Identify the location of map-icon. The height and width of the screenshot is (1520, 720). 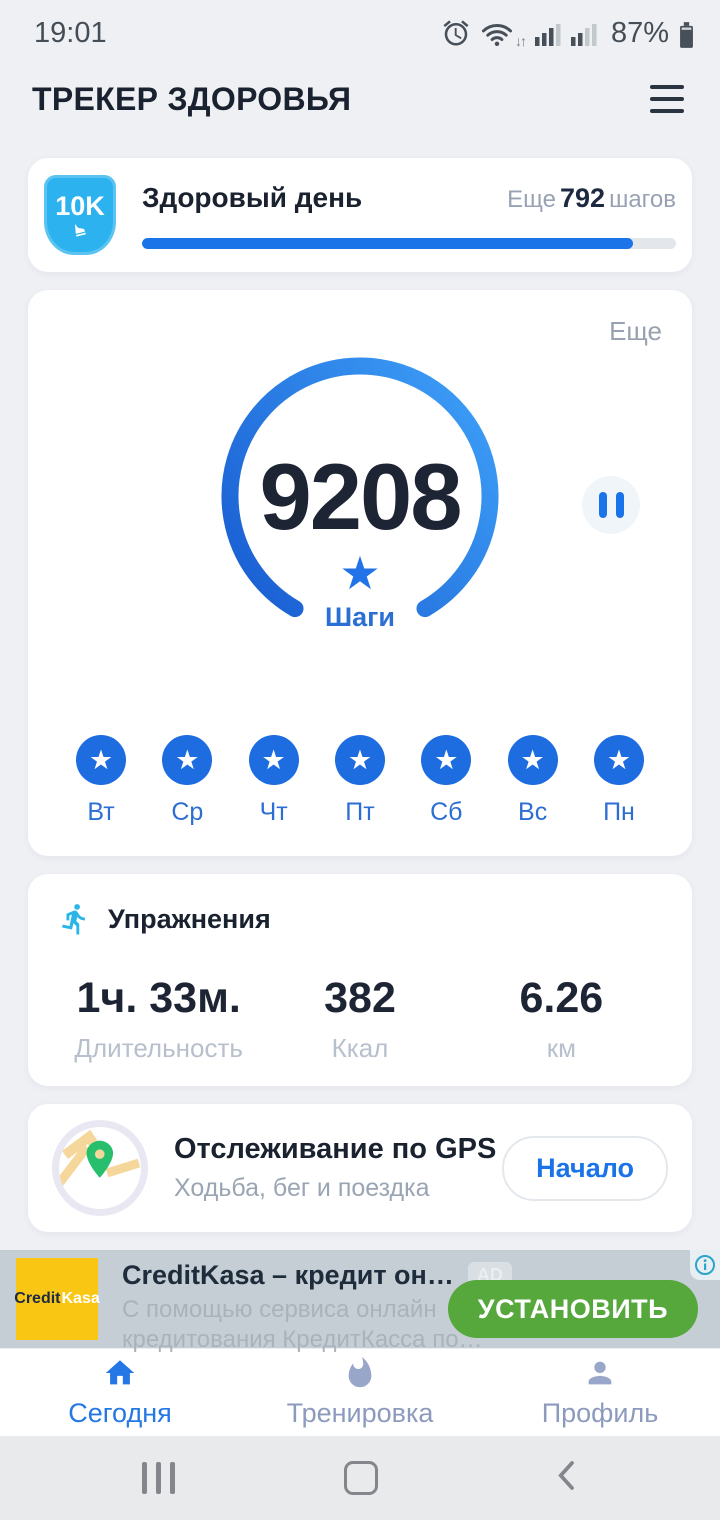
(100, 1168).